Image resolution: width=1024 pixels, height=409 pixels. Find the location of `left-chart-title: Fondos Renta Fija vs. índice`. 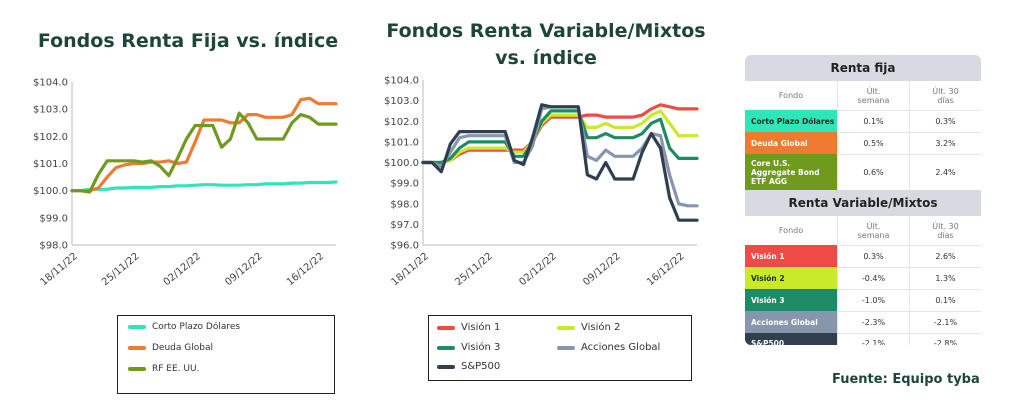

left-chart-title: Fondos Renta Fija vs. índice is located at coordinates (188, 41).